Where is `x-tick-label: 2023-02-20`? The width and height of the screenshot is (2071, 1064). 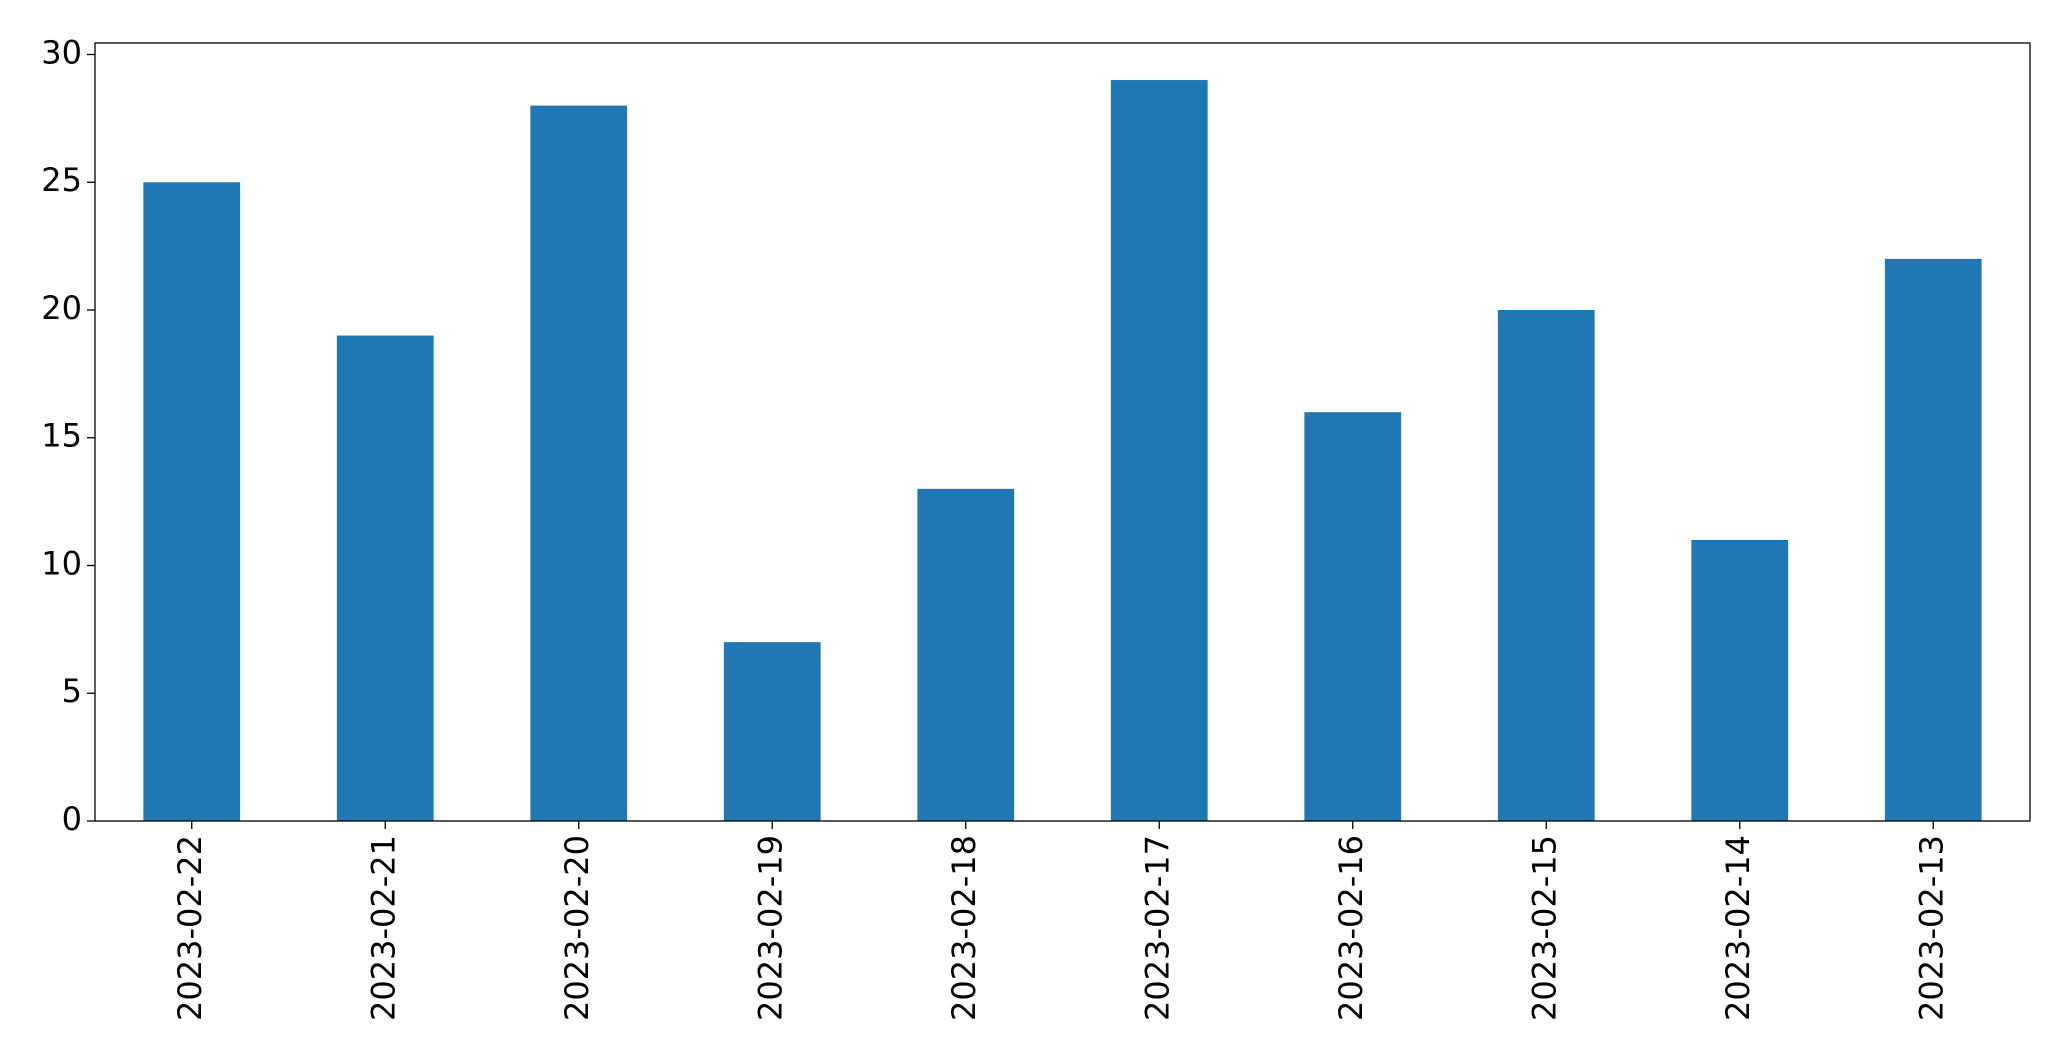
x-tick-label: 2023-02-20 is located at coordinates (577, 928).